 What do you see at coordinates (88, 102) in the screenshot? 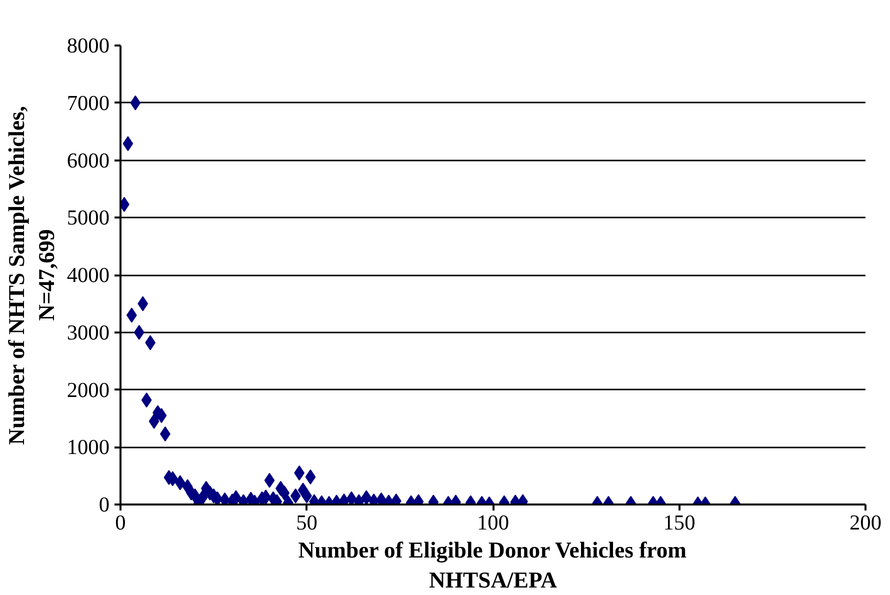
I see `y-tick-label: 7000` at bounding box center [88, 102].